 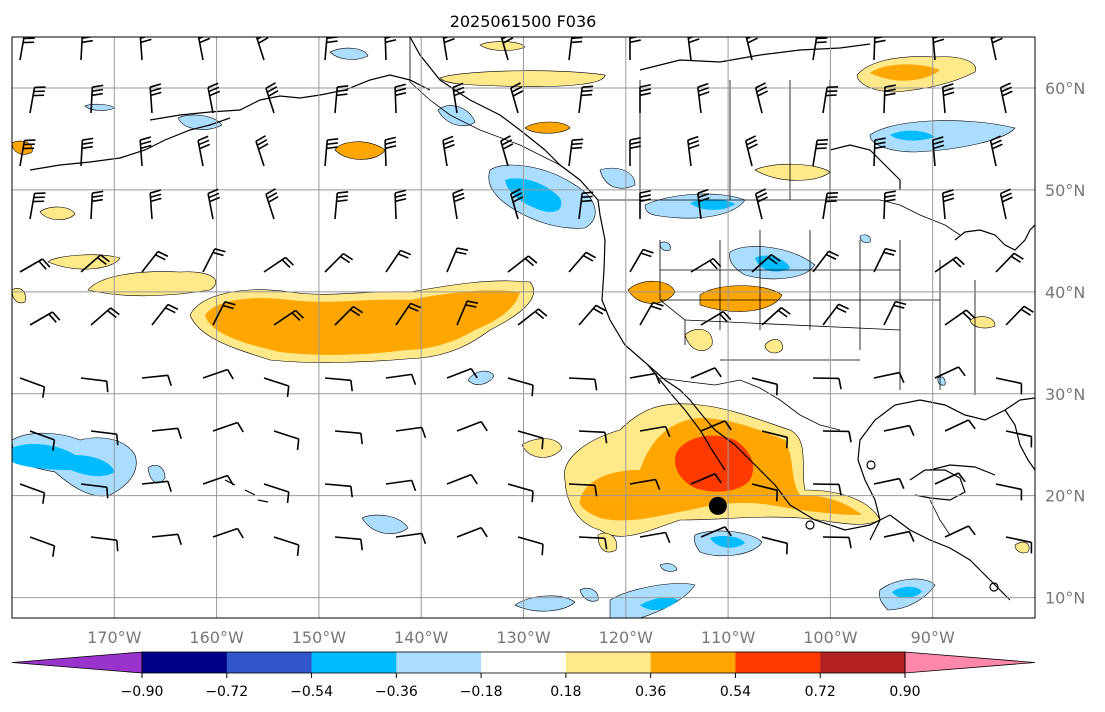 I want to click on border-alaska-canada, so click(x=485, y=101).